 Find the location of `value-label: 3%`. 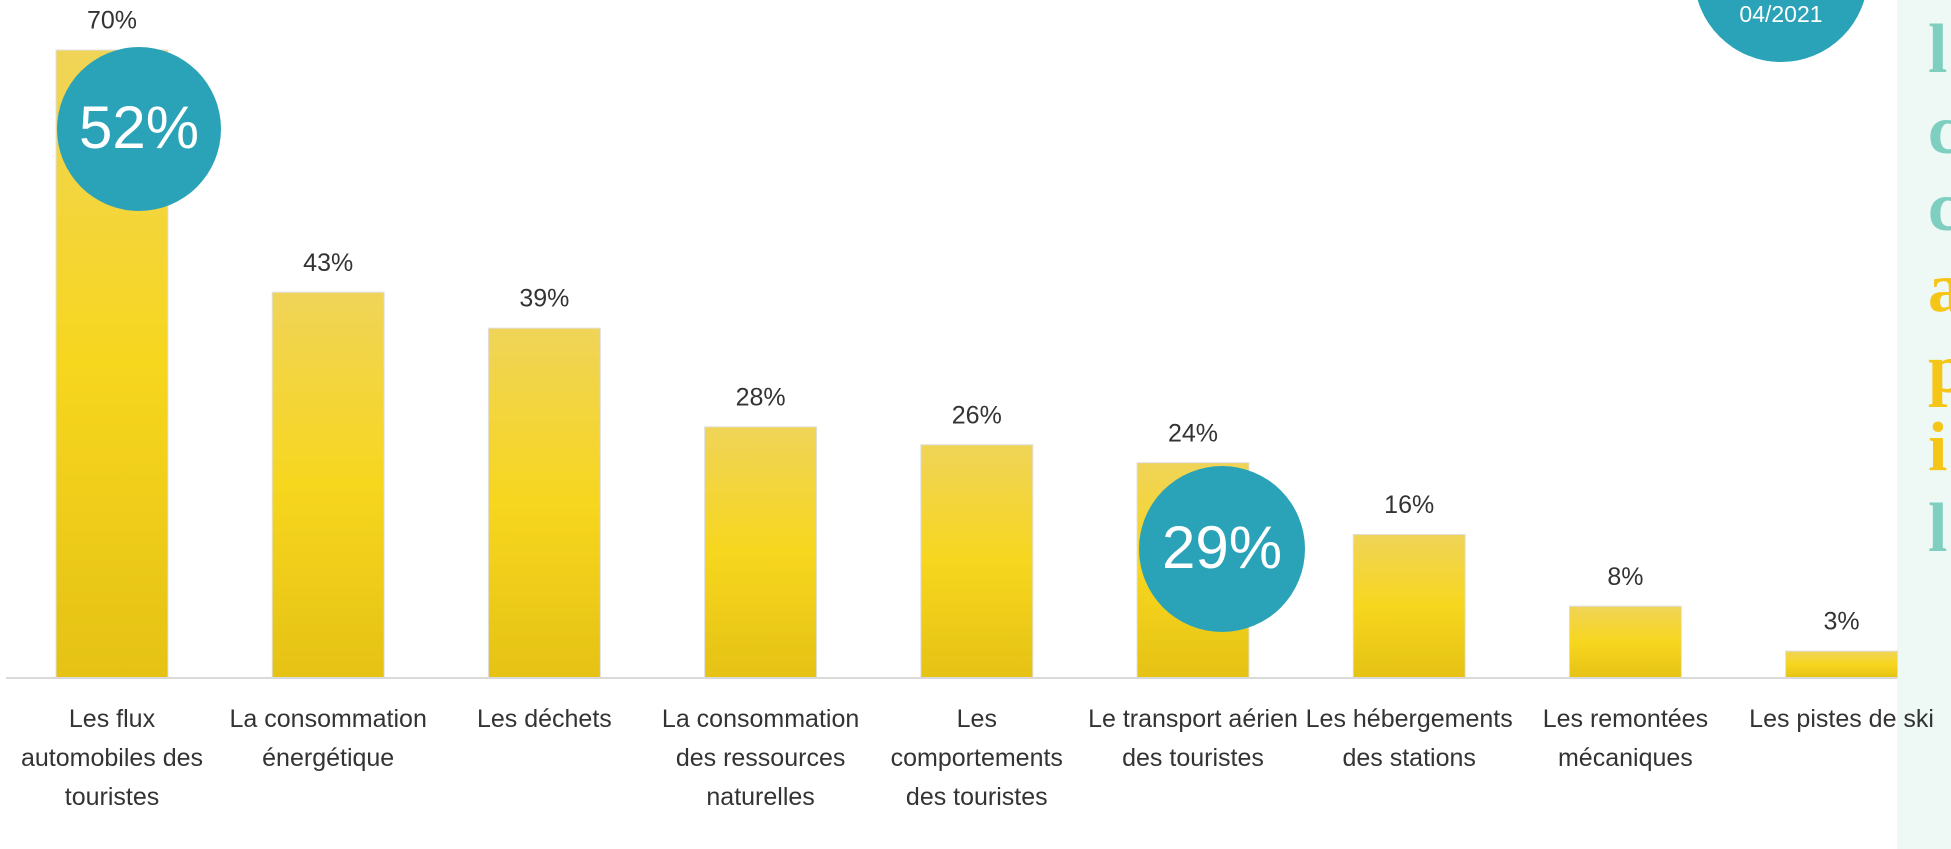

value-label: 3% is located at coordinates (1842, 622).